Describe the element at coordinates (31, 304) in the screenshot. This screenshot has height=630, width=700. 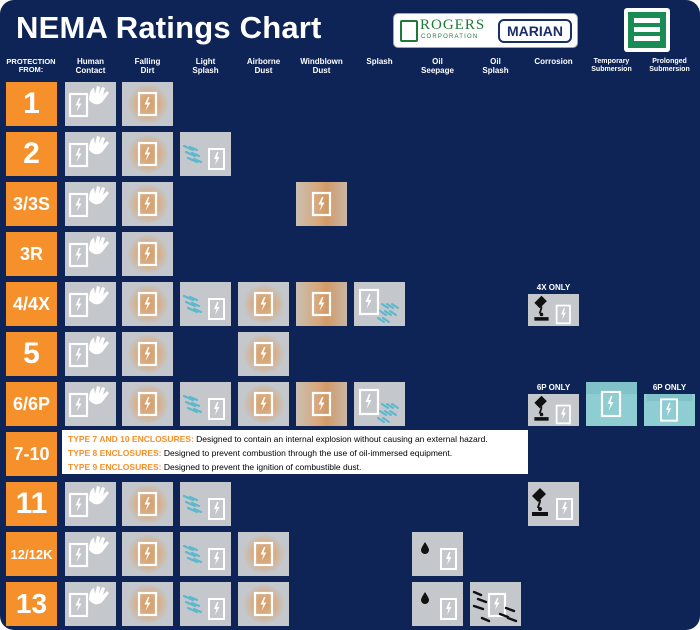
I see `row-label-4: 4/4X` at that location.